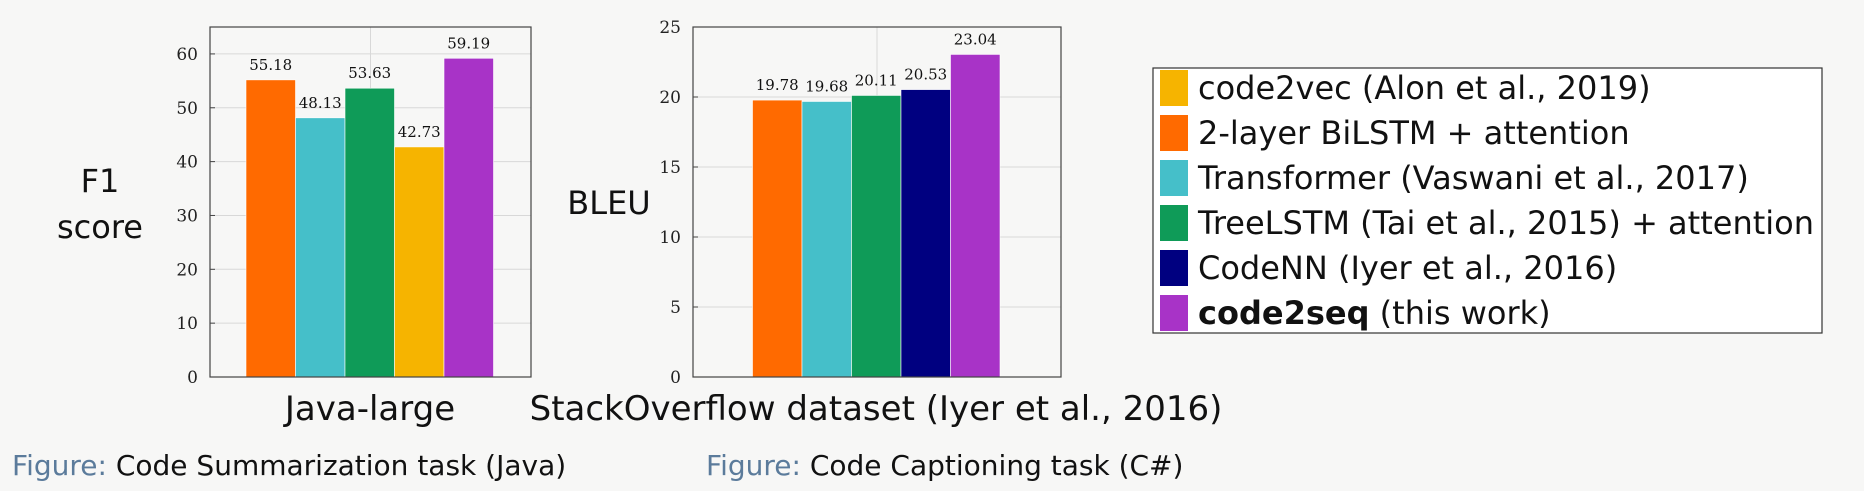 The height and width of the screenshot is (491, 1864). Describe the element at coordinates (419, 262) in the screenshot. I see `bar-code2vec` at that location.